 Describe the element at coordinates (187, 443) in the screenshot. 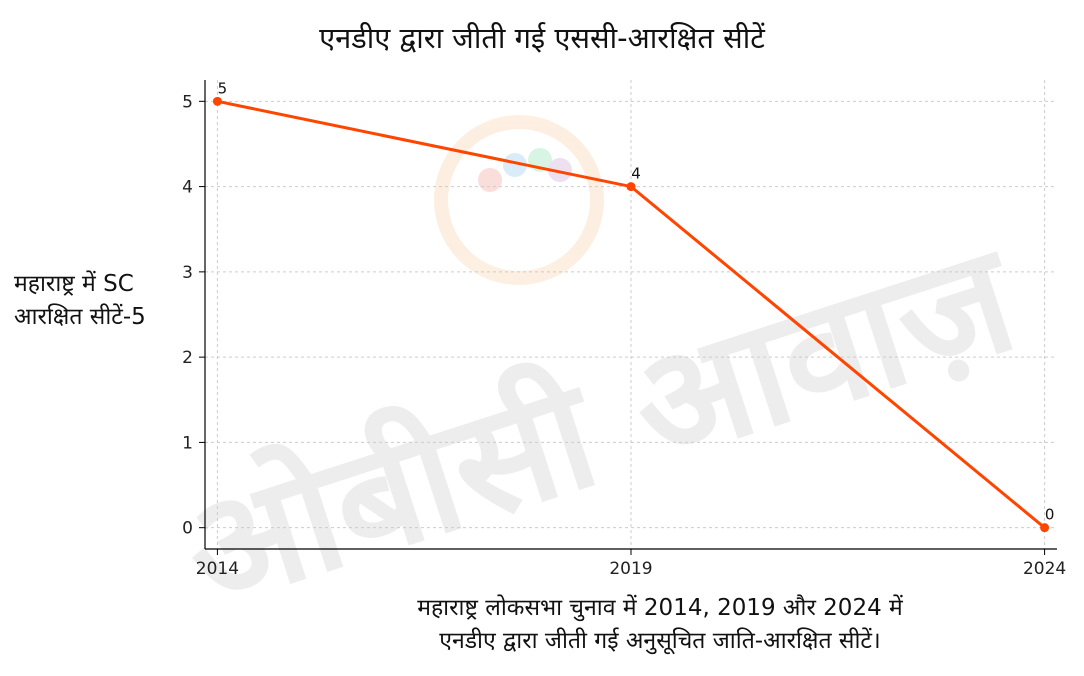

I see `y-tick-label: 1` at that location.